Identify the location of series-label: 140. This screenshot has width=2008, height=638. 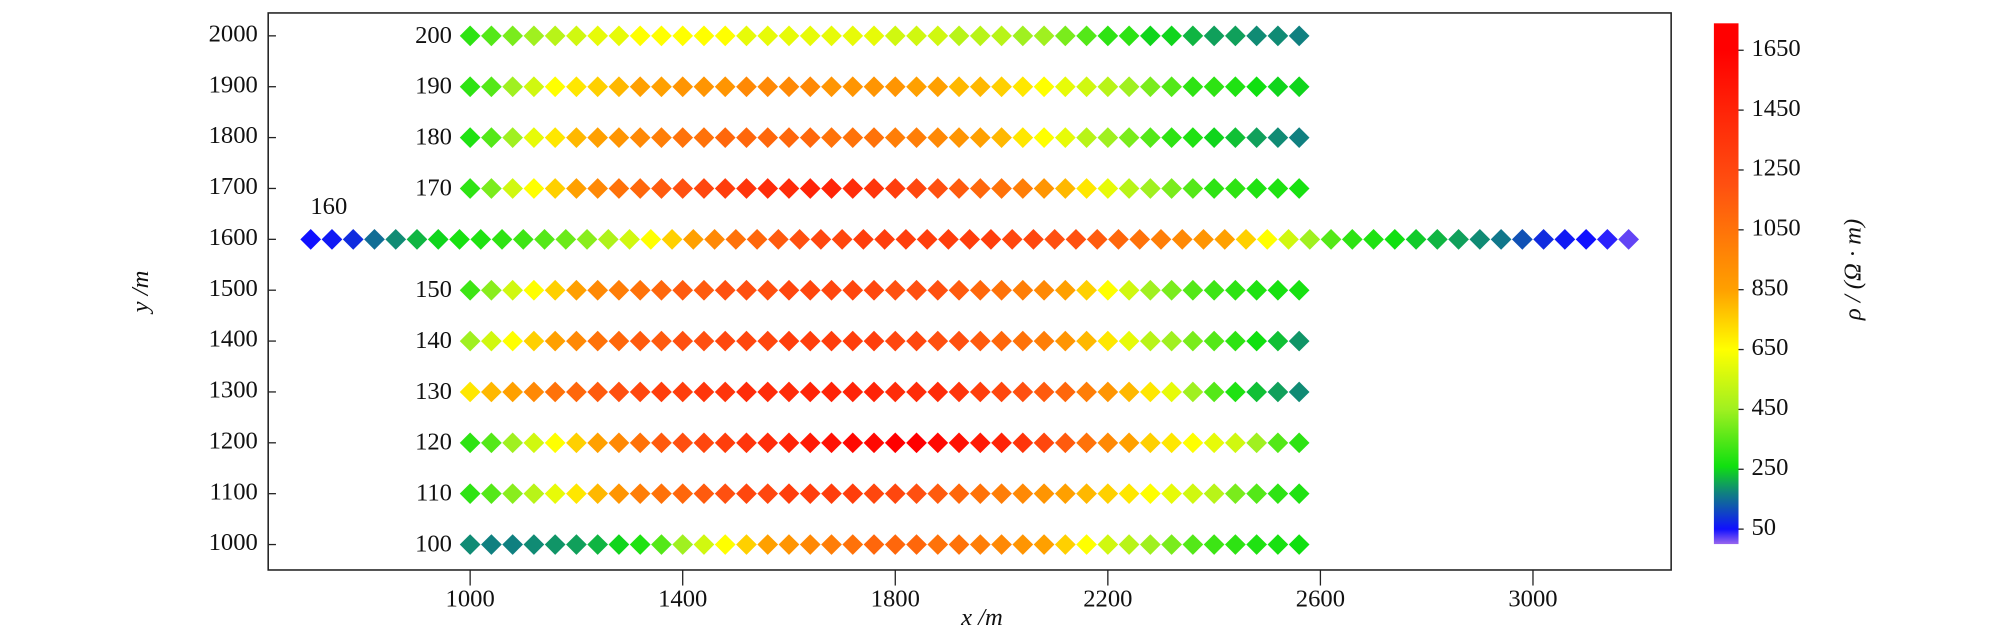
(433, 340).